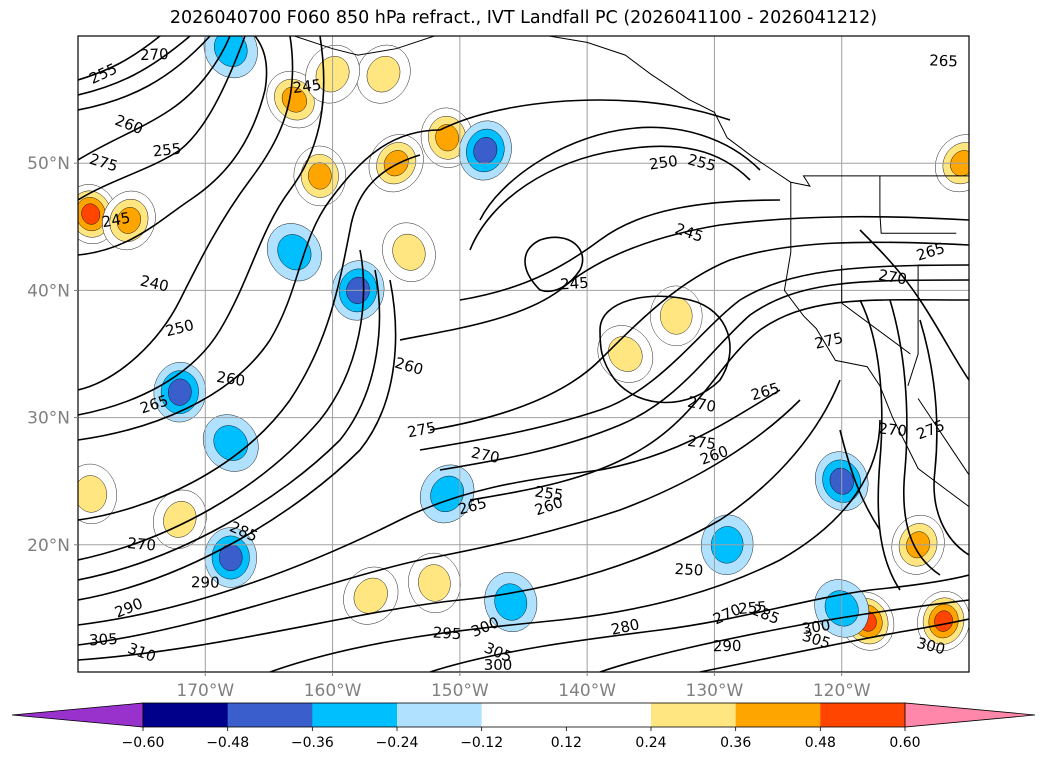  Describe the element at coordinates (566, 743) in the screenshot. I see `colorbar-tick-label: 0.12` at that location.